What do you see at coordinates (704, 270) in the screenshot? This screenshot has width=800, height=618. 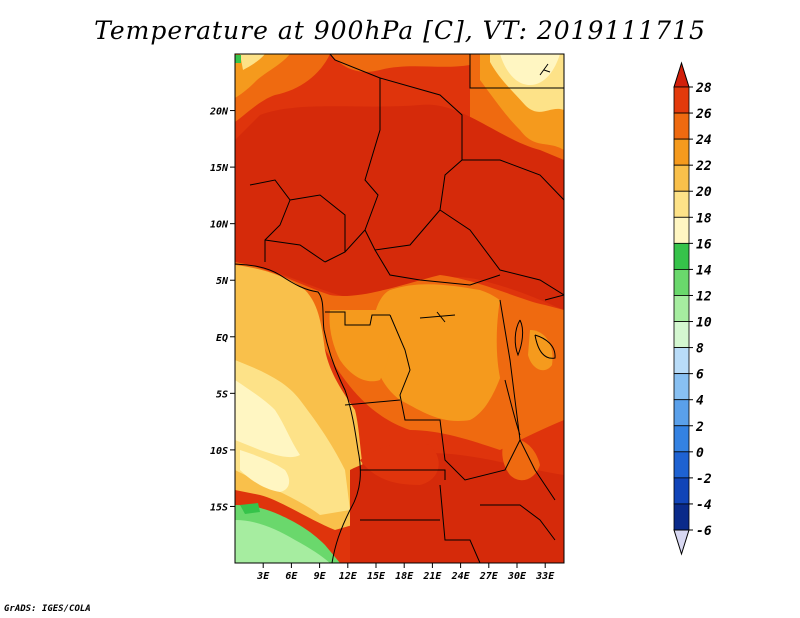 I see `colorbar-label: 14` at bounding box center [704, 270].